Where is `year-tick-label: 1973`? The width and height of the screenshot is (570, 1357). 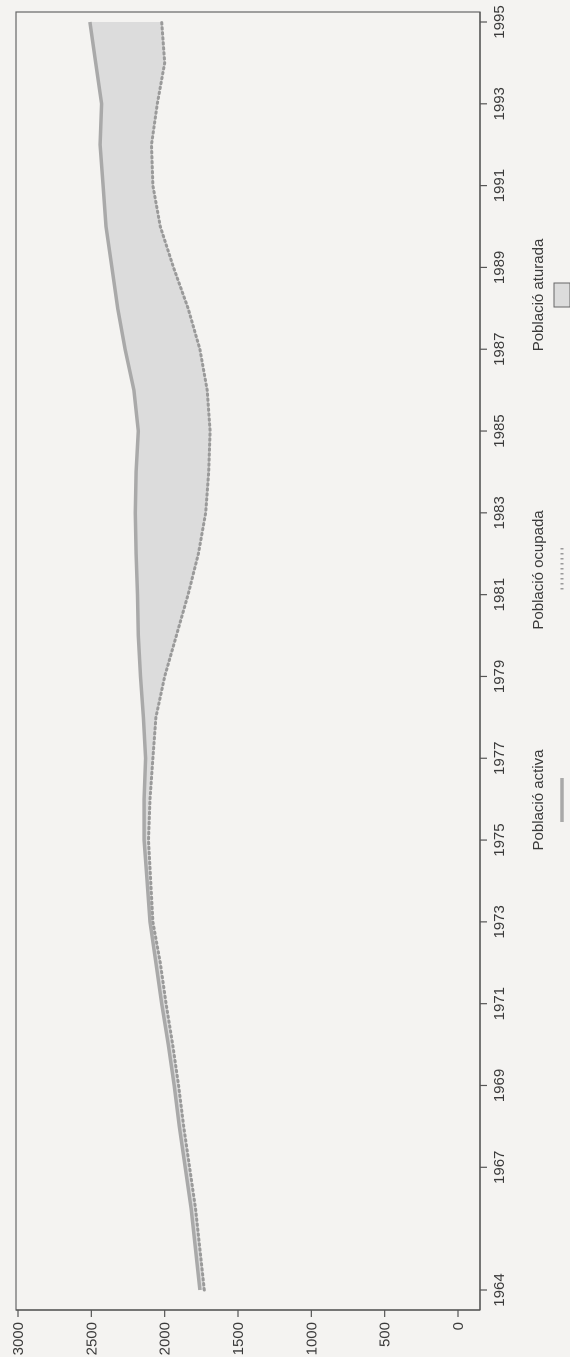
year-tick-label: 1973 is located at coordinates (499, 921).